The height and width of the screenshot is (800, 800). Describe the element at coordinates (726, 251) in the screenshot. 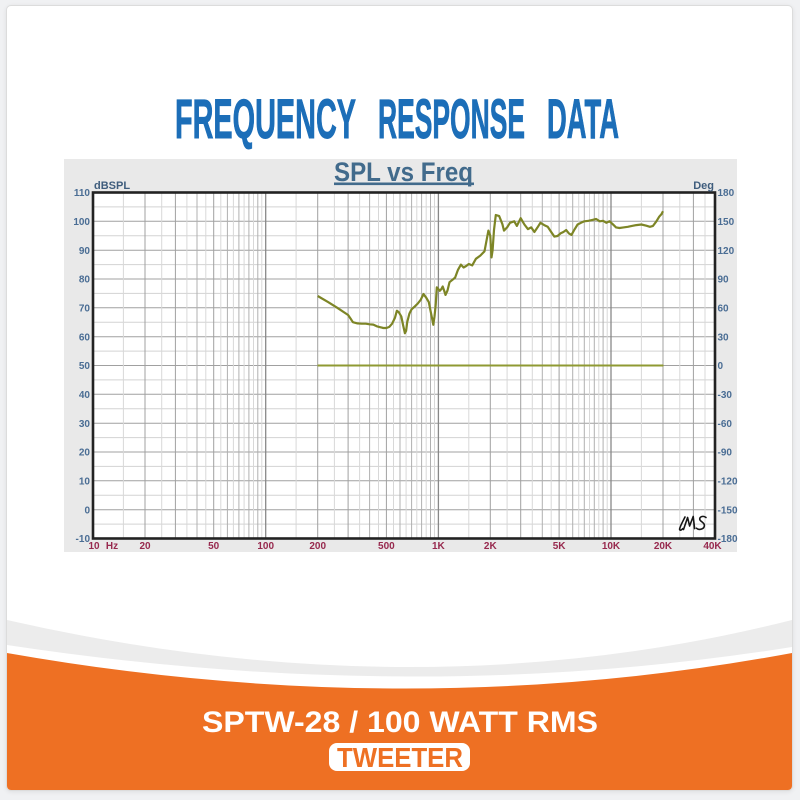

I see `svg-text: 120` at that location.